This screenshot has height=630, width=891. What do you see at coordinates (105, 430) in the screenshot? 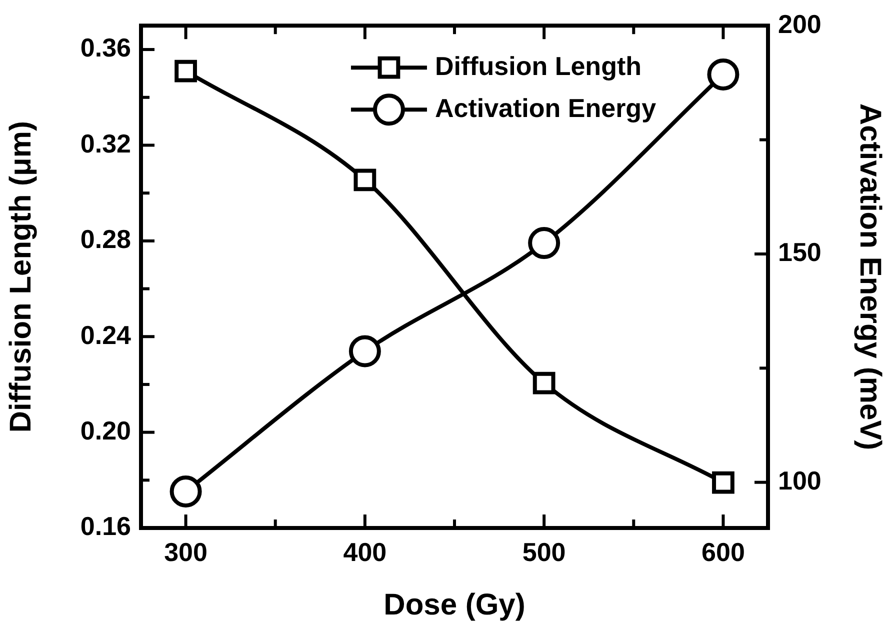
I see `y-tick-label: 0.20` at bounding box center [105, 430].